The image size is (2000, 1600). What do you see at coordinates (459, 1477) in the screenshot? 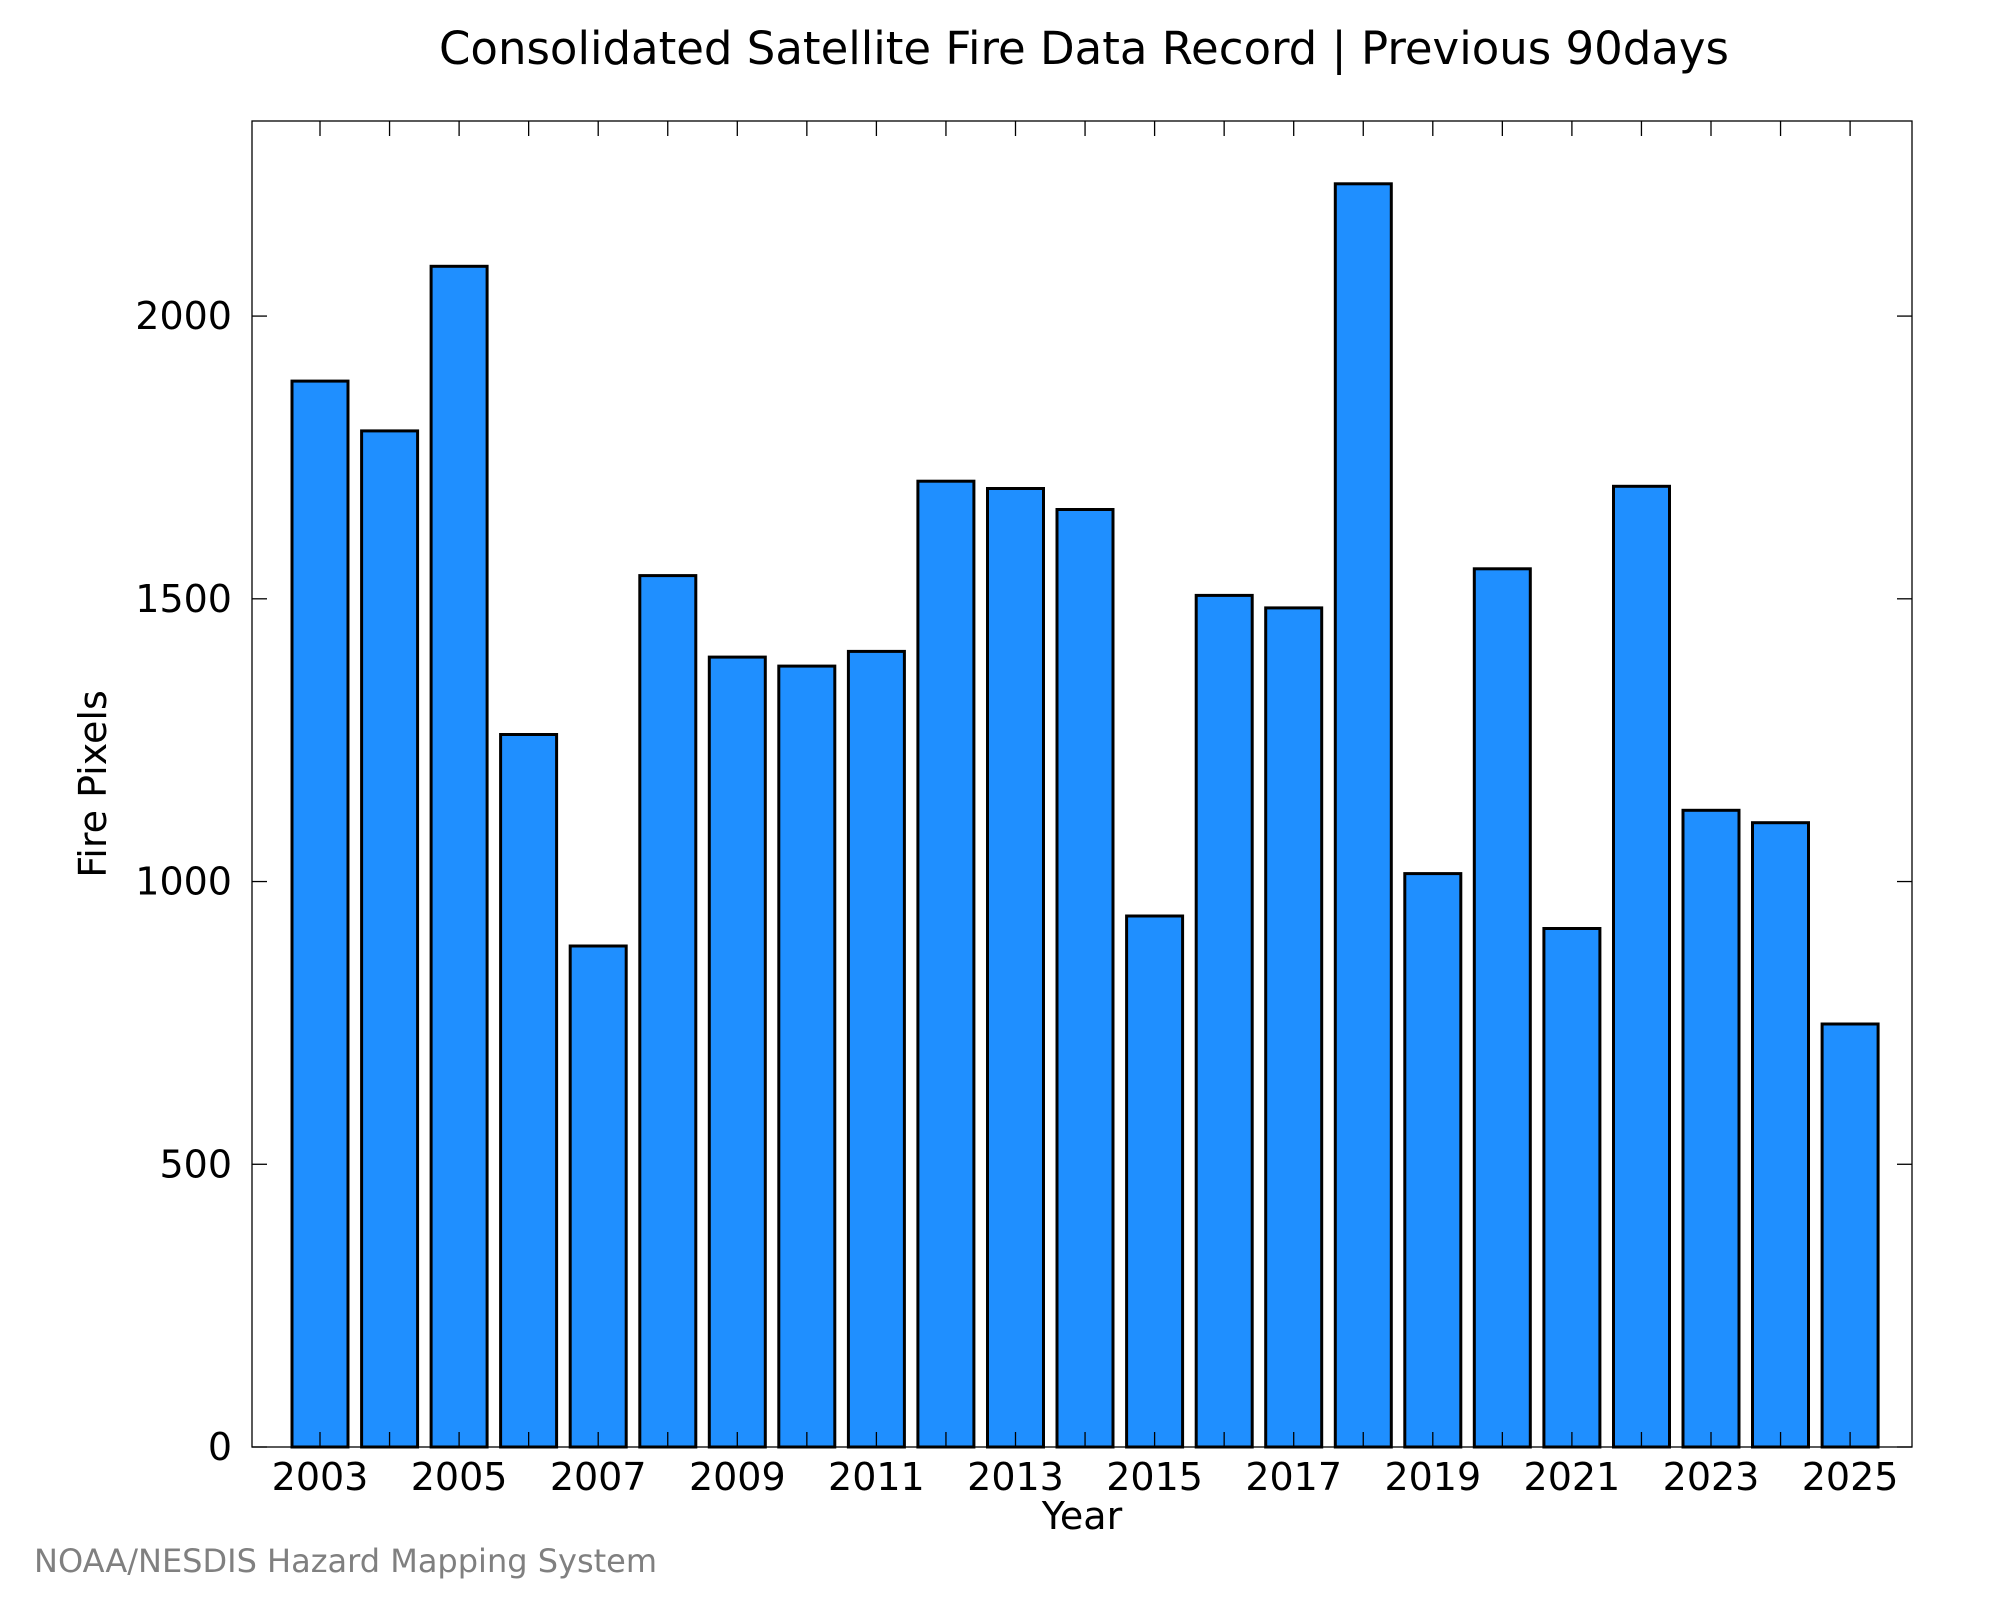
I see `x-tick-label: 2005` at bounding box center [459, 1477].